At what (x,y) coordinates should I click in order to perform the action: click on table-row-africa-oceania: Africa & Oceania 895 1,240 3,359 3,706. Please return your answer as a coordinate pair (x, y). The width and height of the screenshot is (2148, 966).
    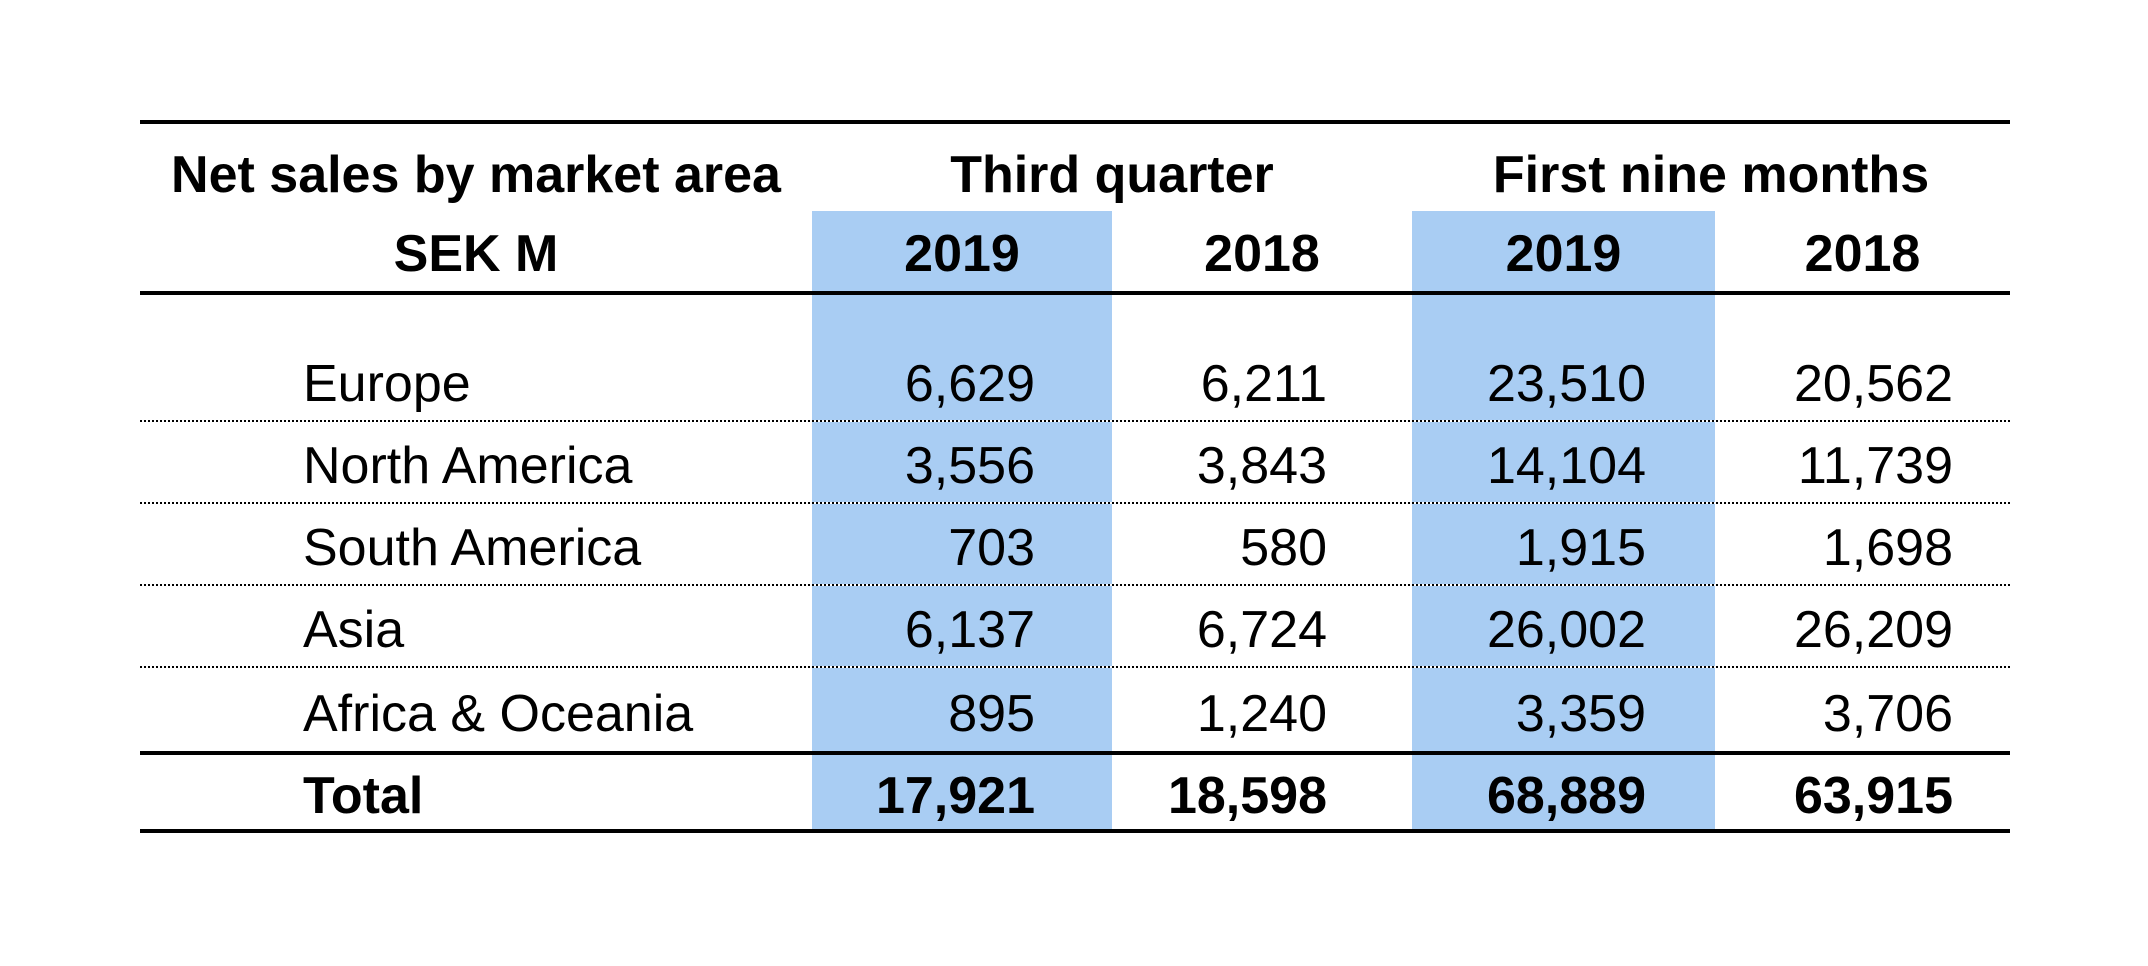
    Looking at the image, I should click on (1075, 711).